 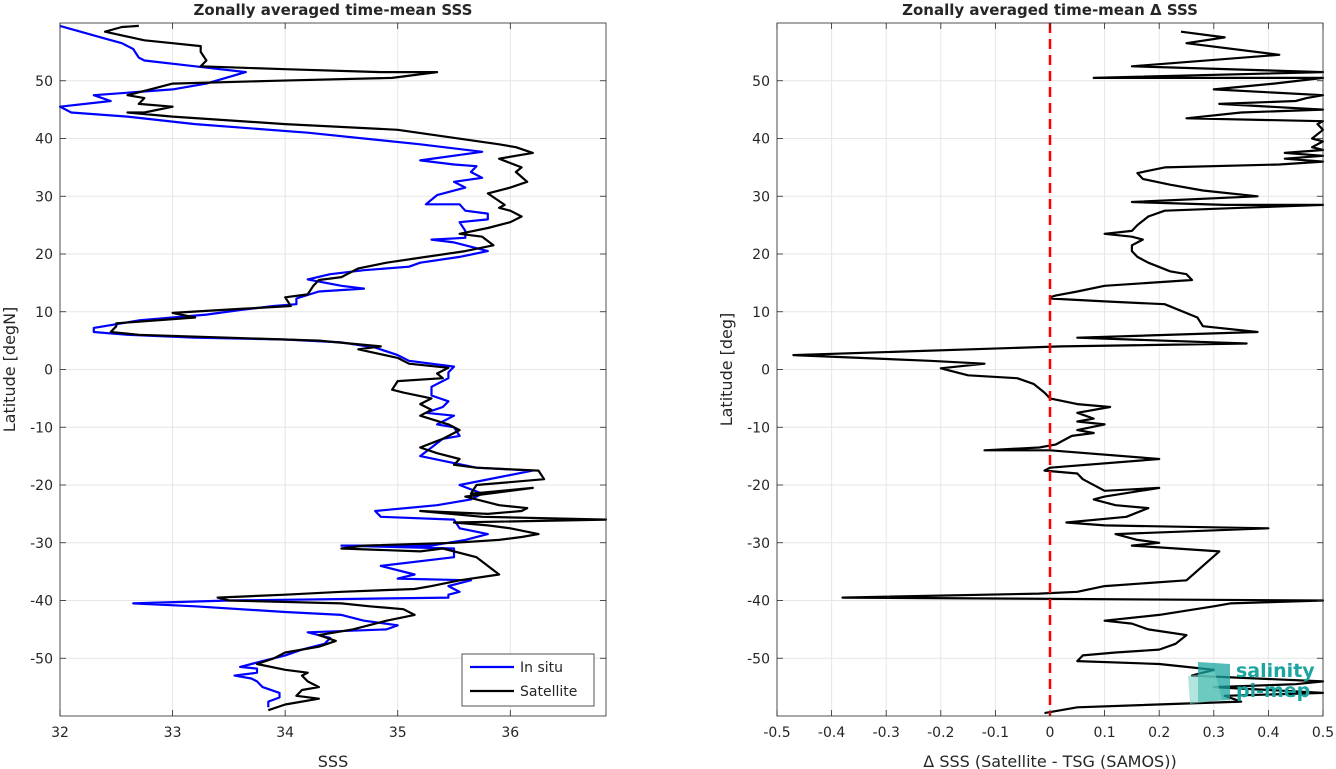 I want to click on delta-x-tick-label: 0.2, so click(x=1159, y=733).